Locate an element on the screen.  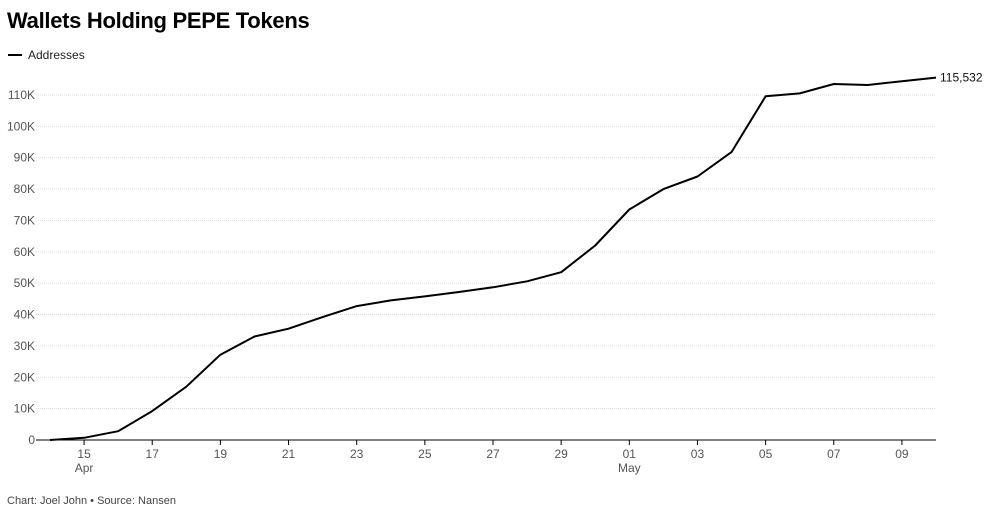
x-tick-label: 09 is located at coordinates (902, 454).